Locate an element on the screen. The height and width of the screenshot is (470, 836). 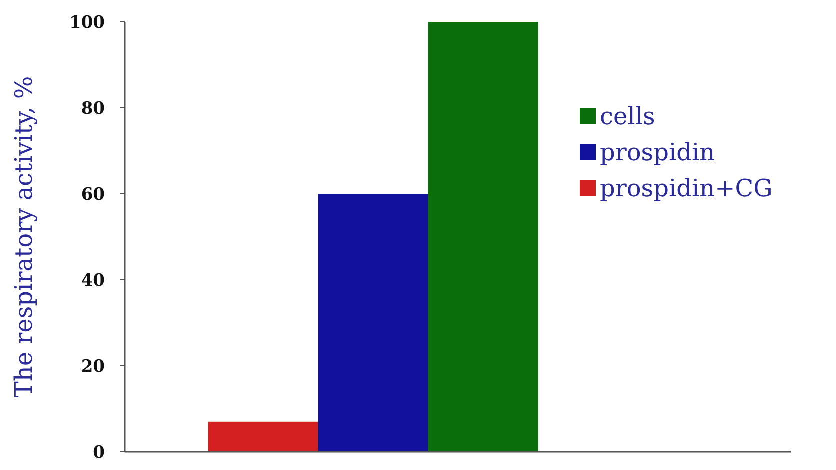
y-tick-label: 80 is located at coordinates (93, 108).